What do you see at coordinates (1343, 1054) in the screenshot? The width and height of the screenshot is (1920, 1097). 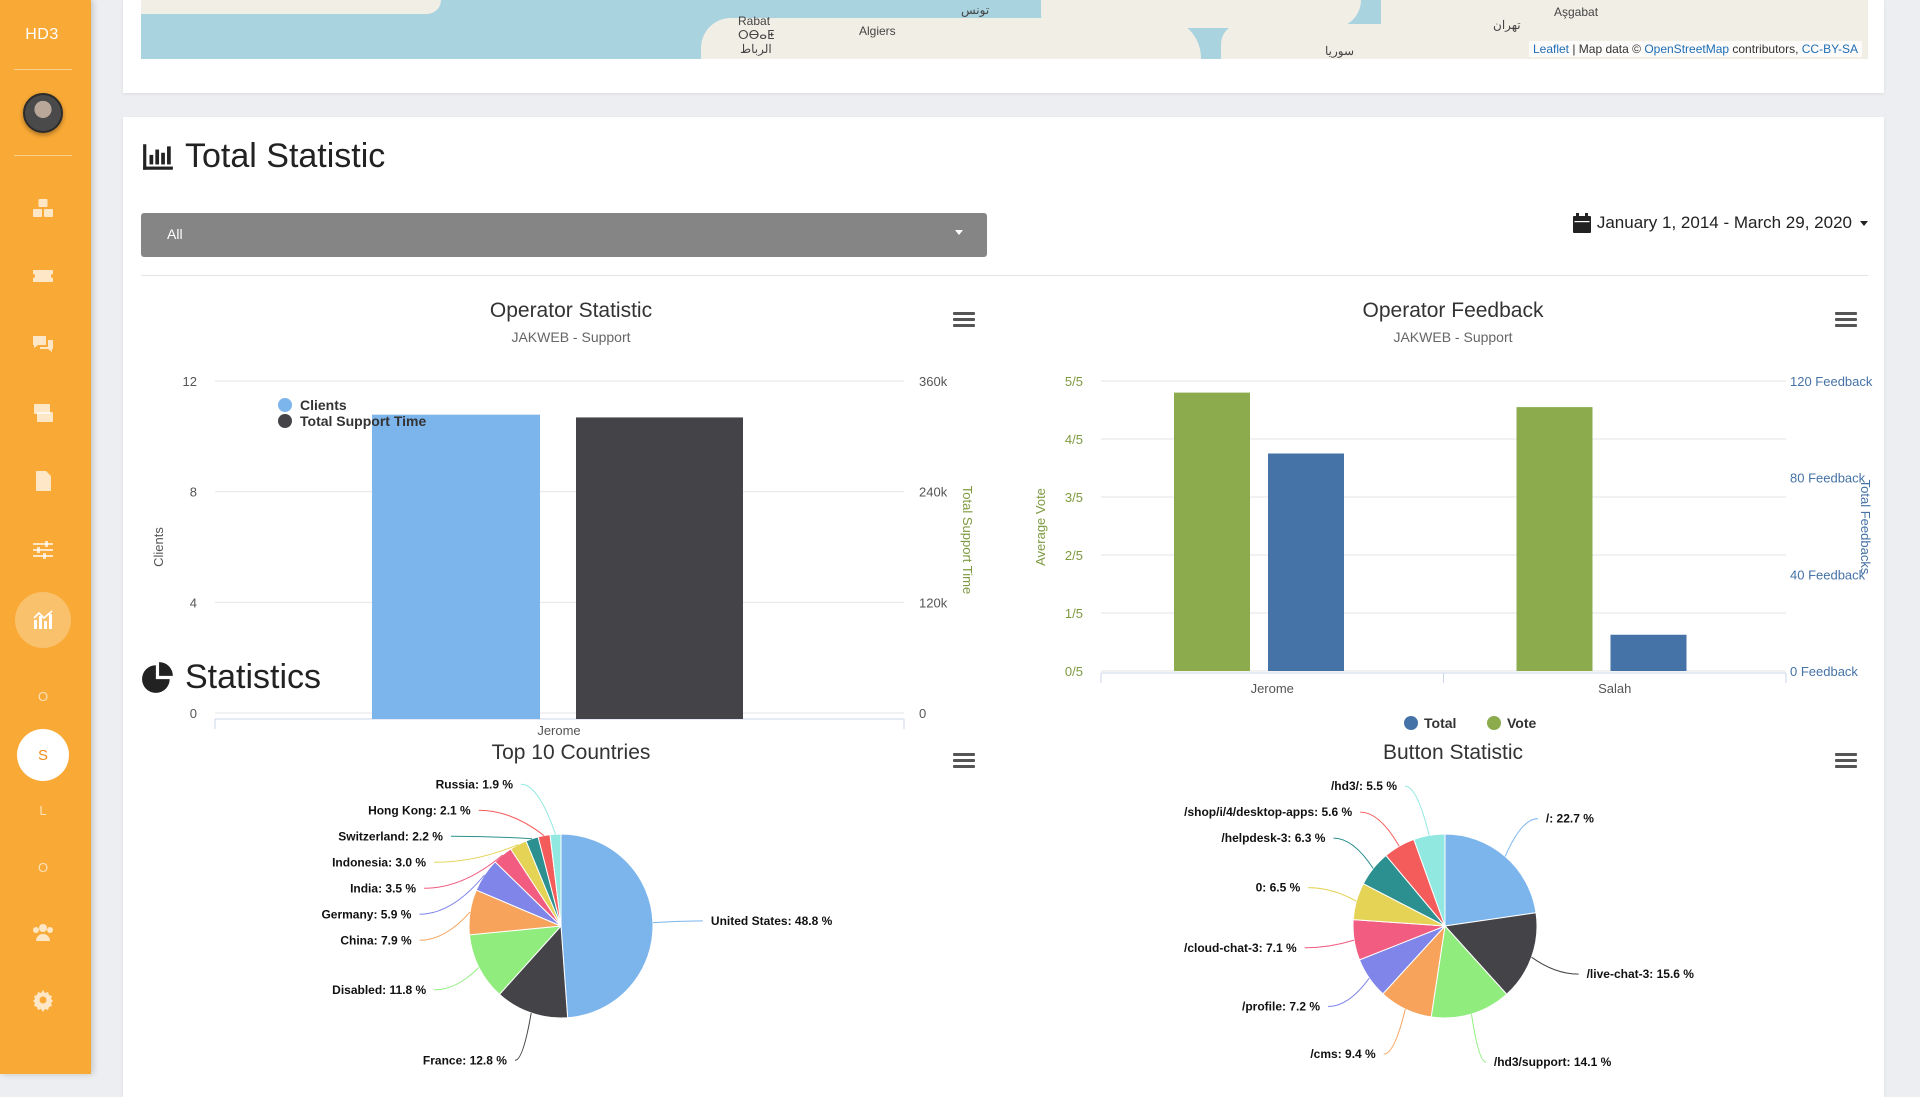 I see `slice-label: /cms: 9.4 %` at bounding box center [1343, 1054].